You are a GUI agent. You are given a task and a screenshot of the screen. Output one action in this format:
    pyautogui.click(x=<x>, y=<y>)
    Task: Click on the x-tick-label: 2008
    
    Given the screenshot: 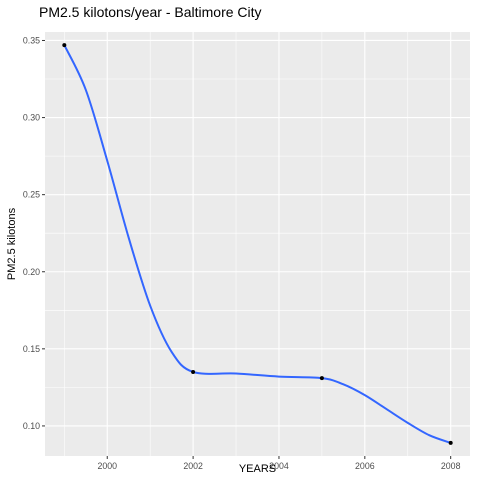 What is the action you would take?
    pyautogui.click(x=451, y=466)
    